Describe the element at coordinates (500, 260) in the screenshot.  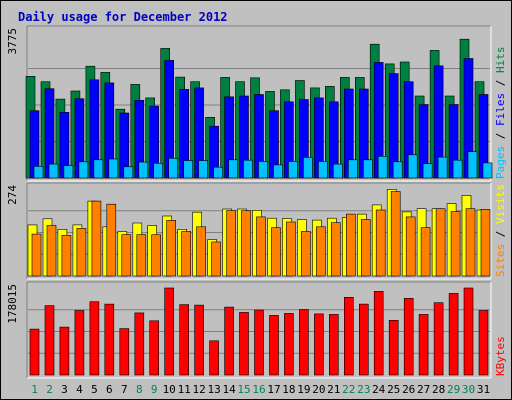
I see `visits-panel-legend-part-0: Sites` at that location.